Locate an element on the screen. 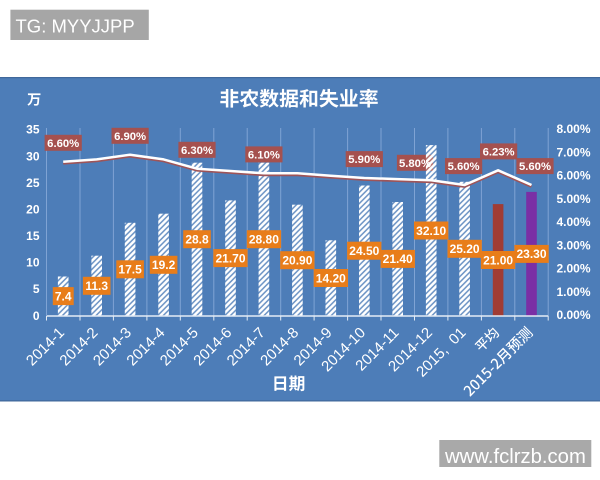 The height and width of the screenshot is (480, 600). svg-text: 6.10% is located at coordinates (264, 155).